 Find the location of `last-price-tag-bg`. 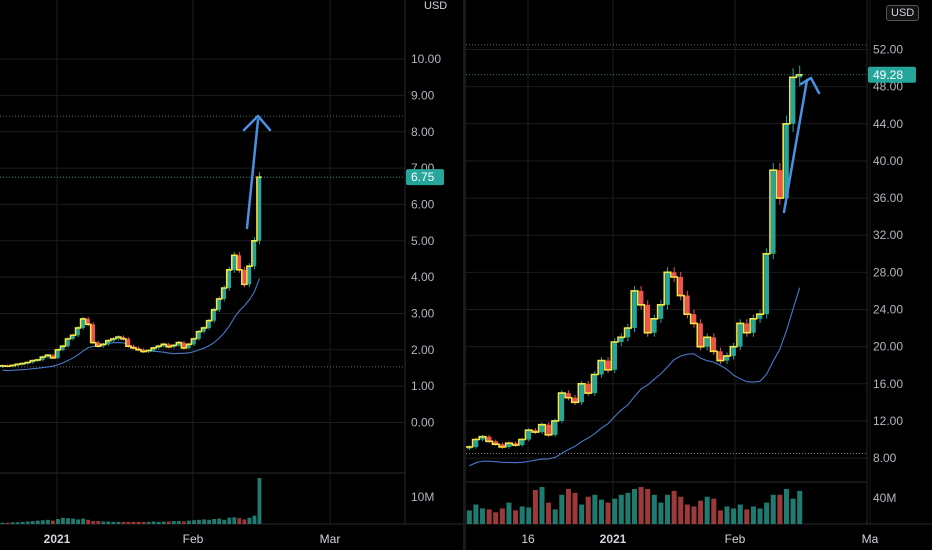

last-price-tag-bg is located at coordinates (425, 177).